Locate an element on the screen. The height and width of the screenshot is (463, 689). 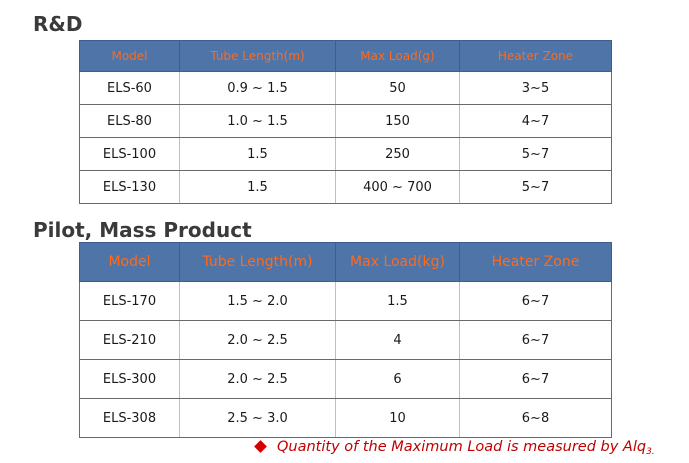
column-header-max-load: Max Load(kg) is located at coordinates (397, 262).